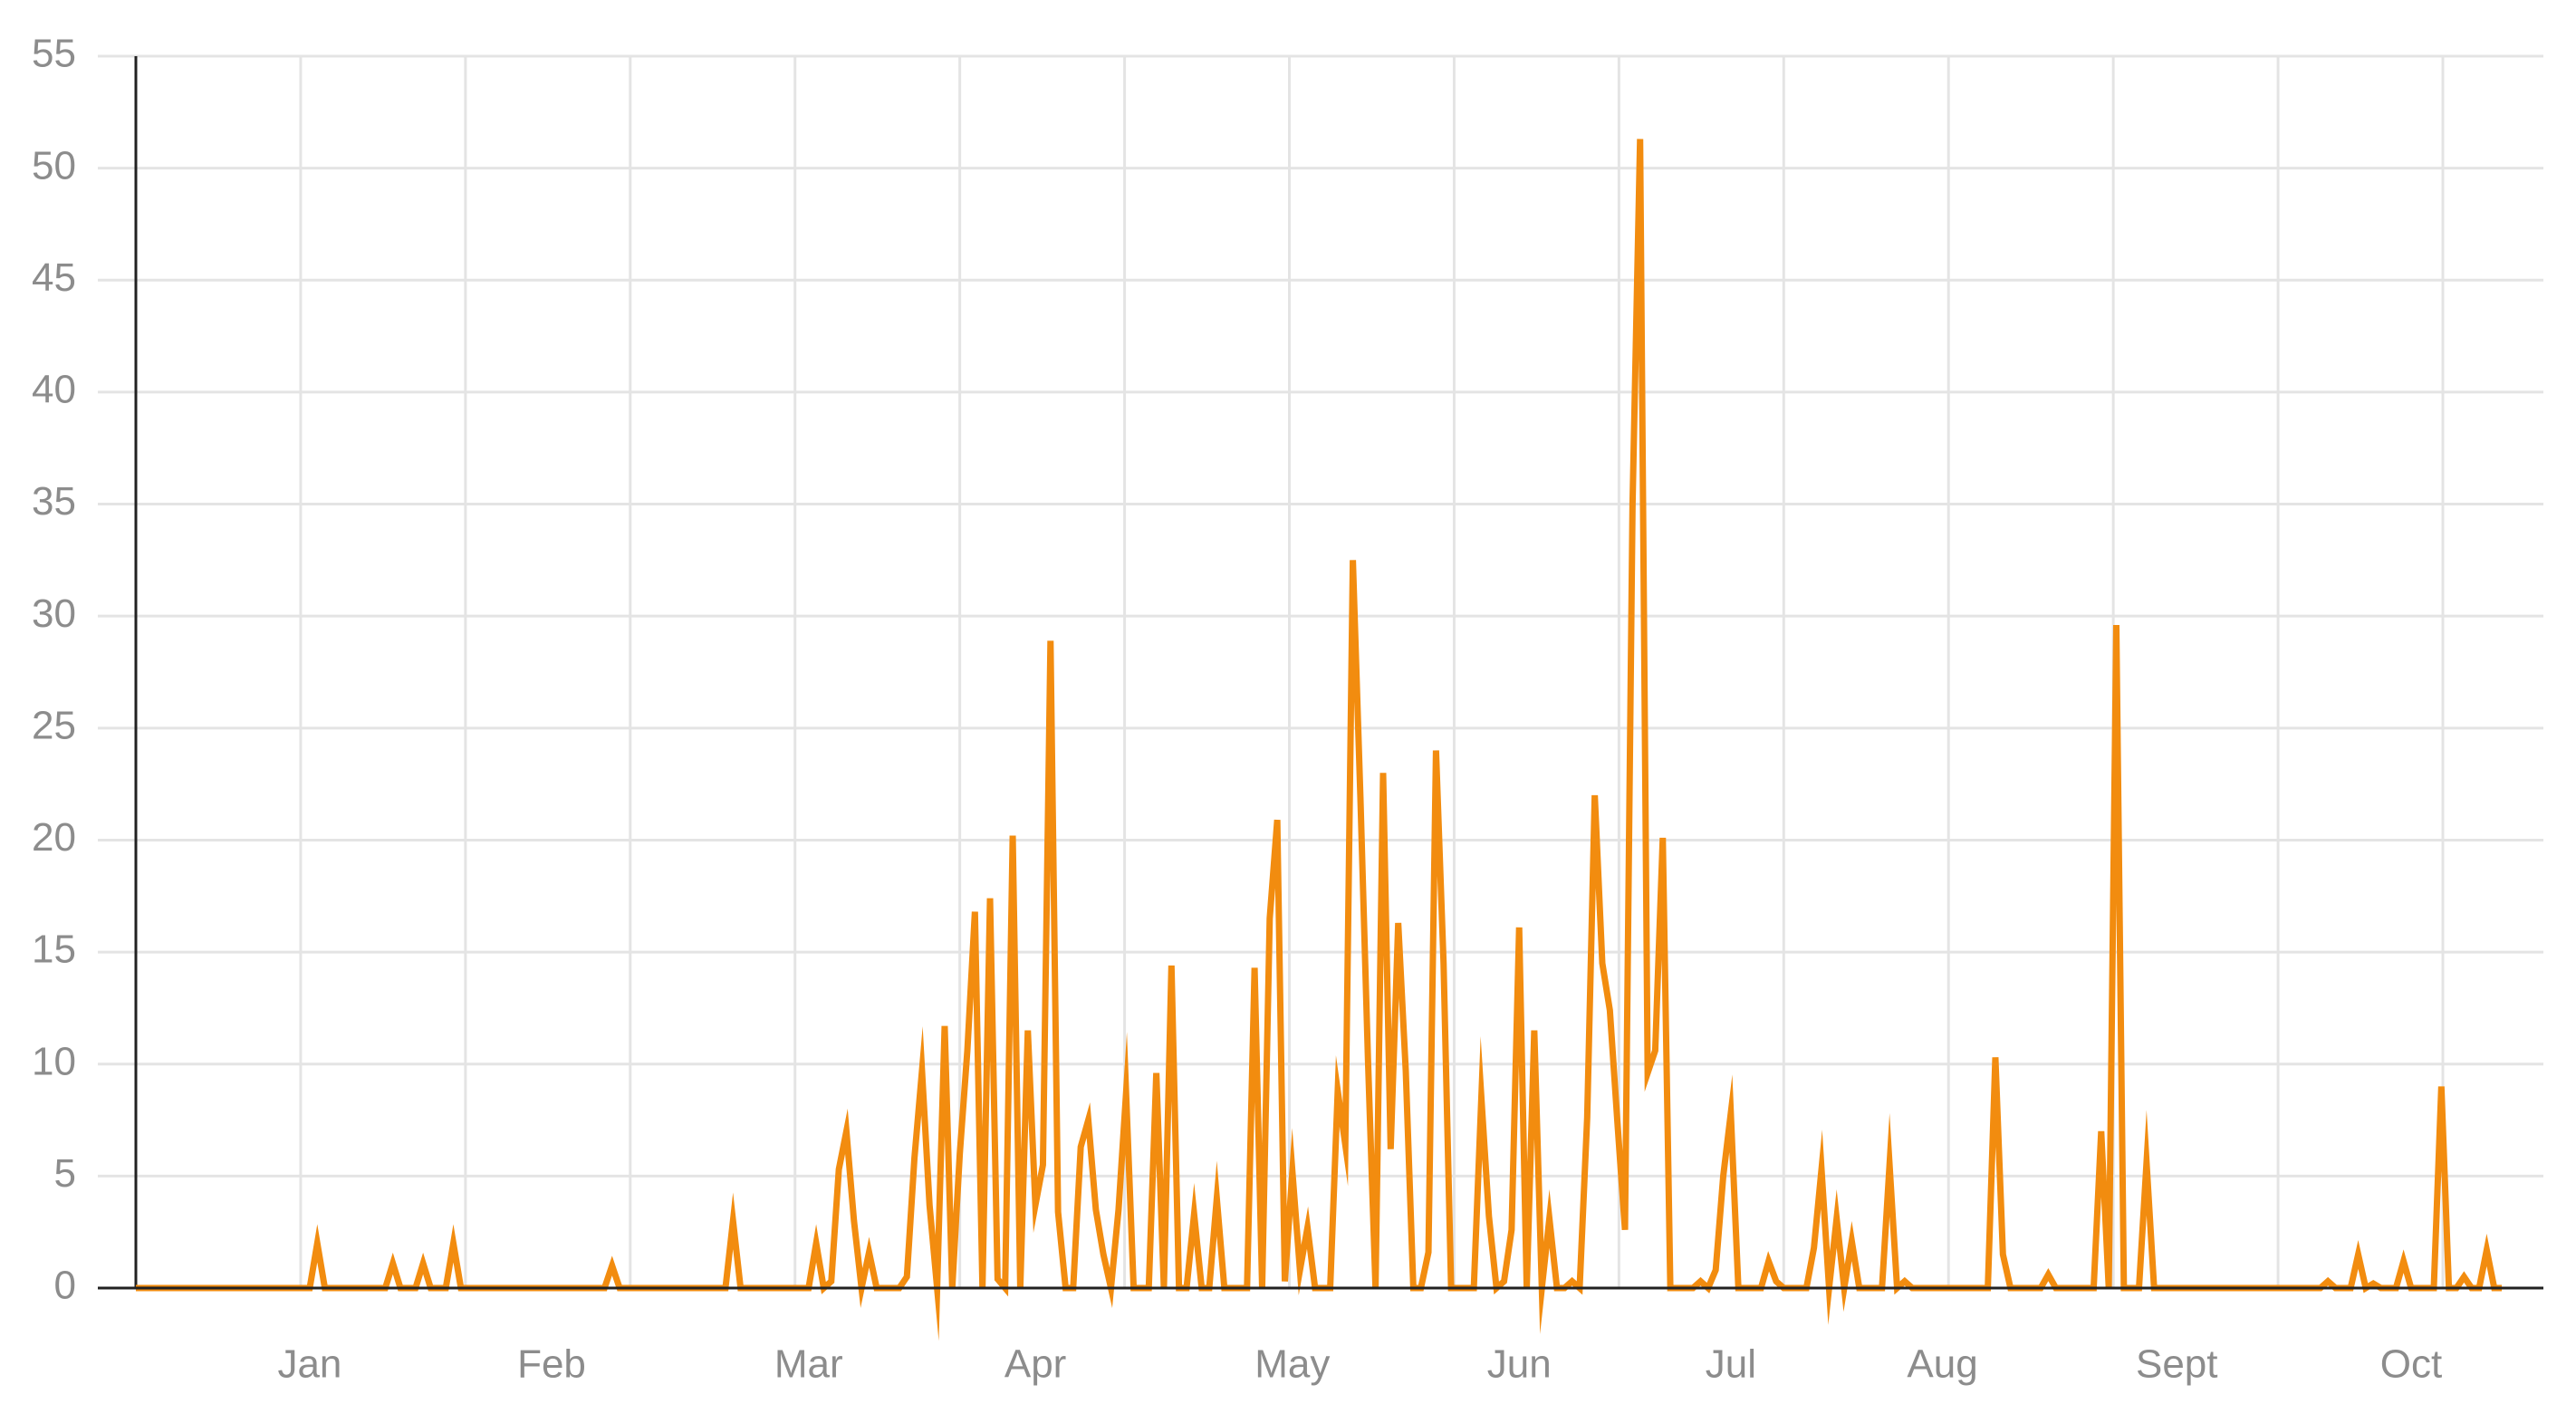 This screenshot has height=1423, width=2576. What do you see at coordinates (1292, 1364) in the screenshot?
I see `x-tick-label: May` at bounding box center [1292, 1364].